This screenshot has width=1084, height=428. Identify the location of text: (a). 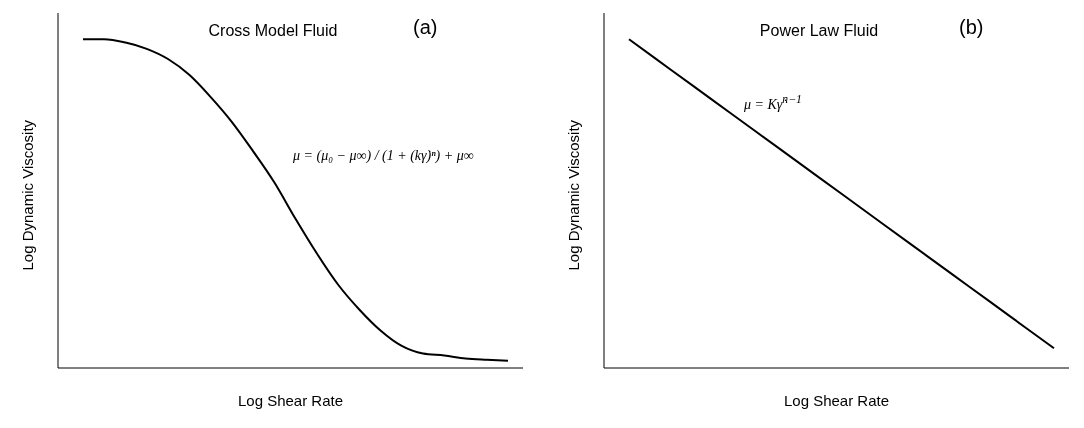
(425, 27).